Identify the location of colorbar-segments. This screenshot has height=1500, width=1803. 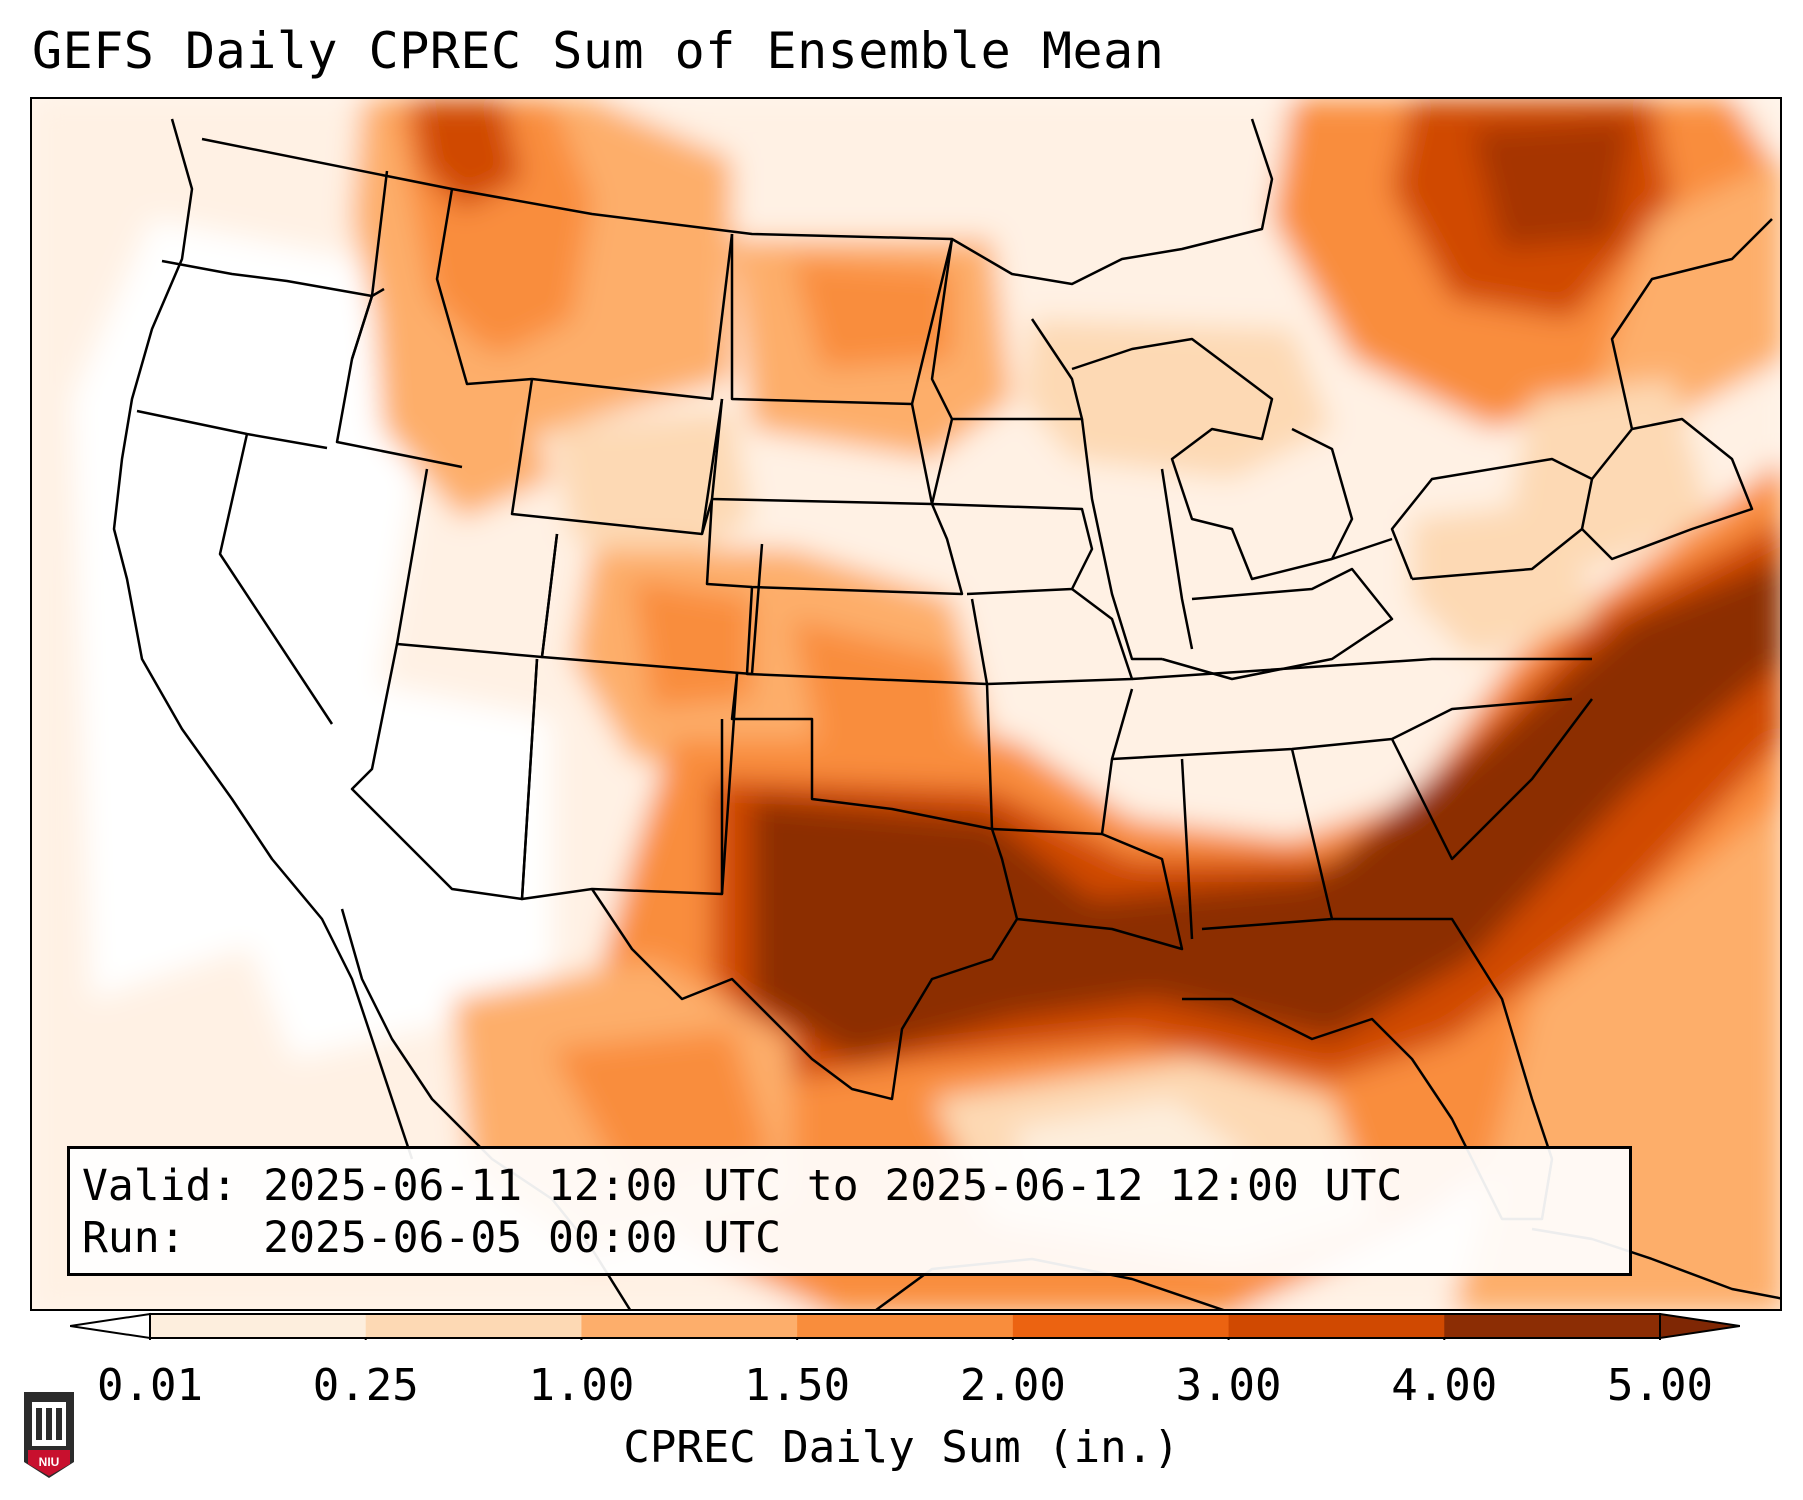
(905, 1326).